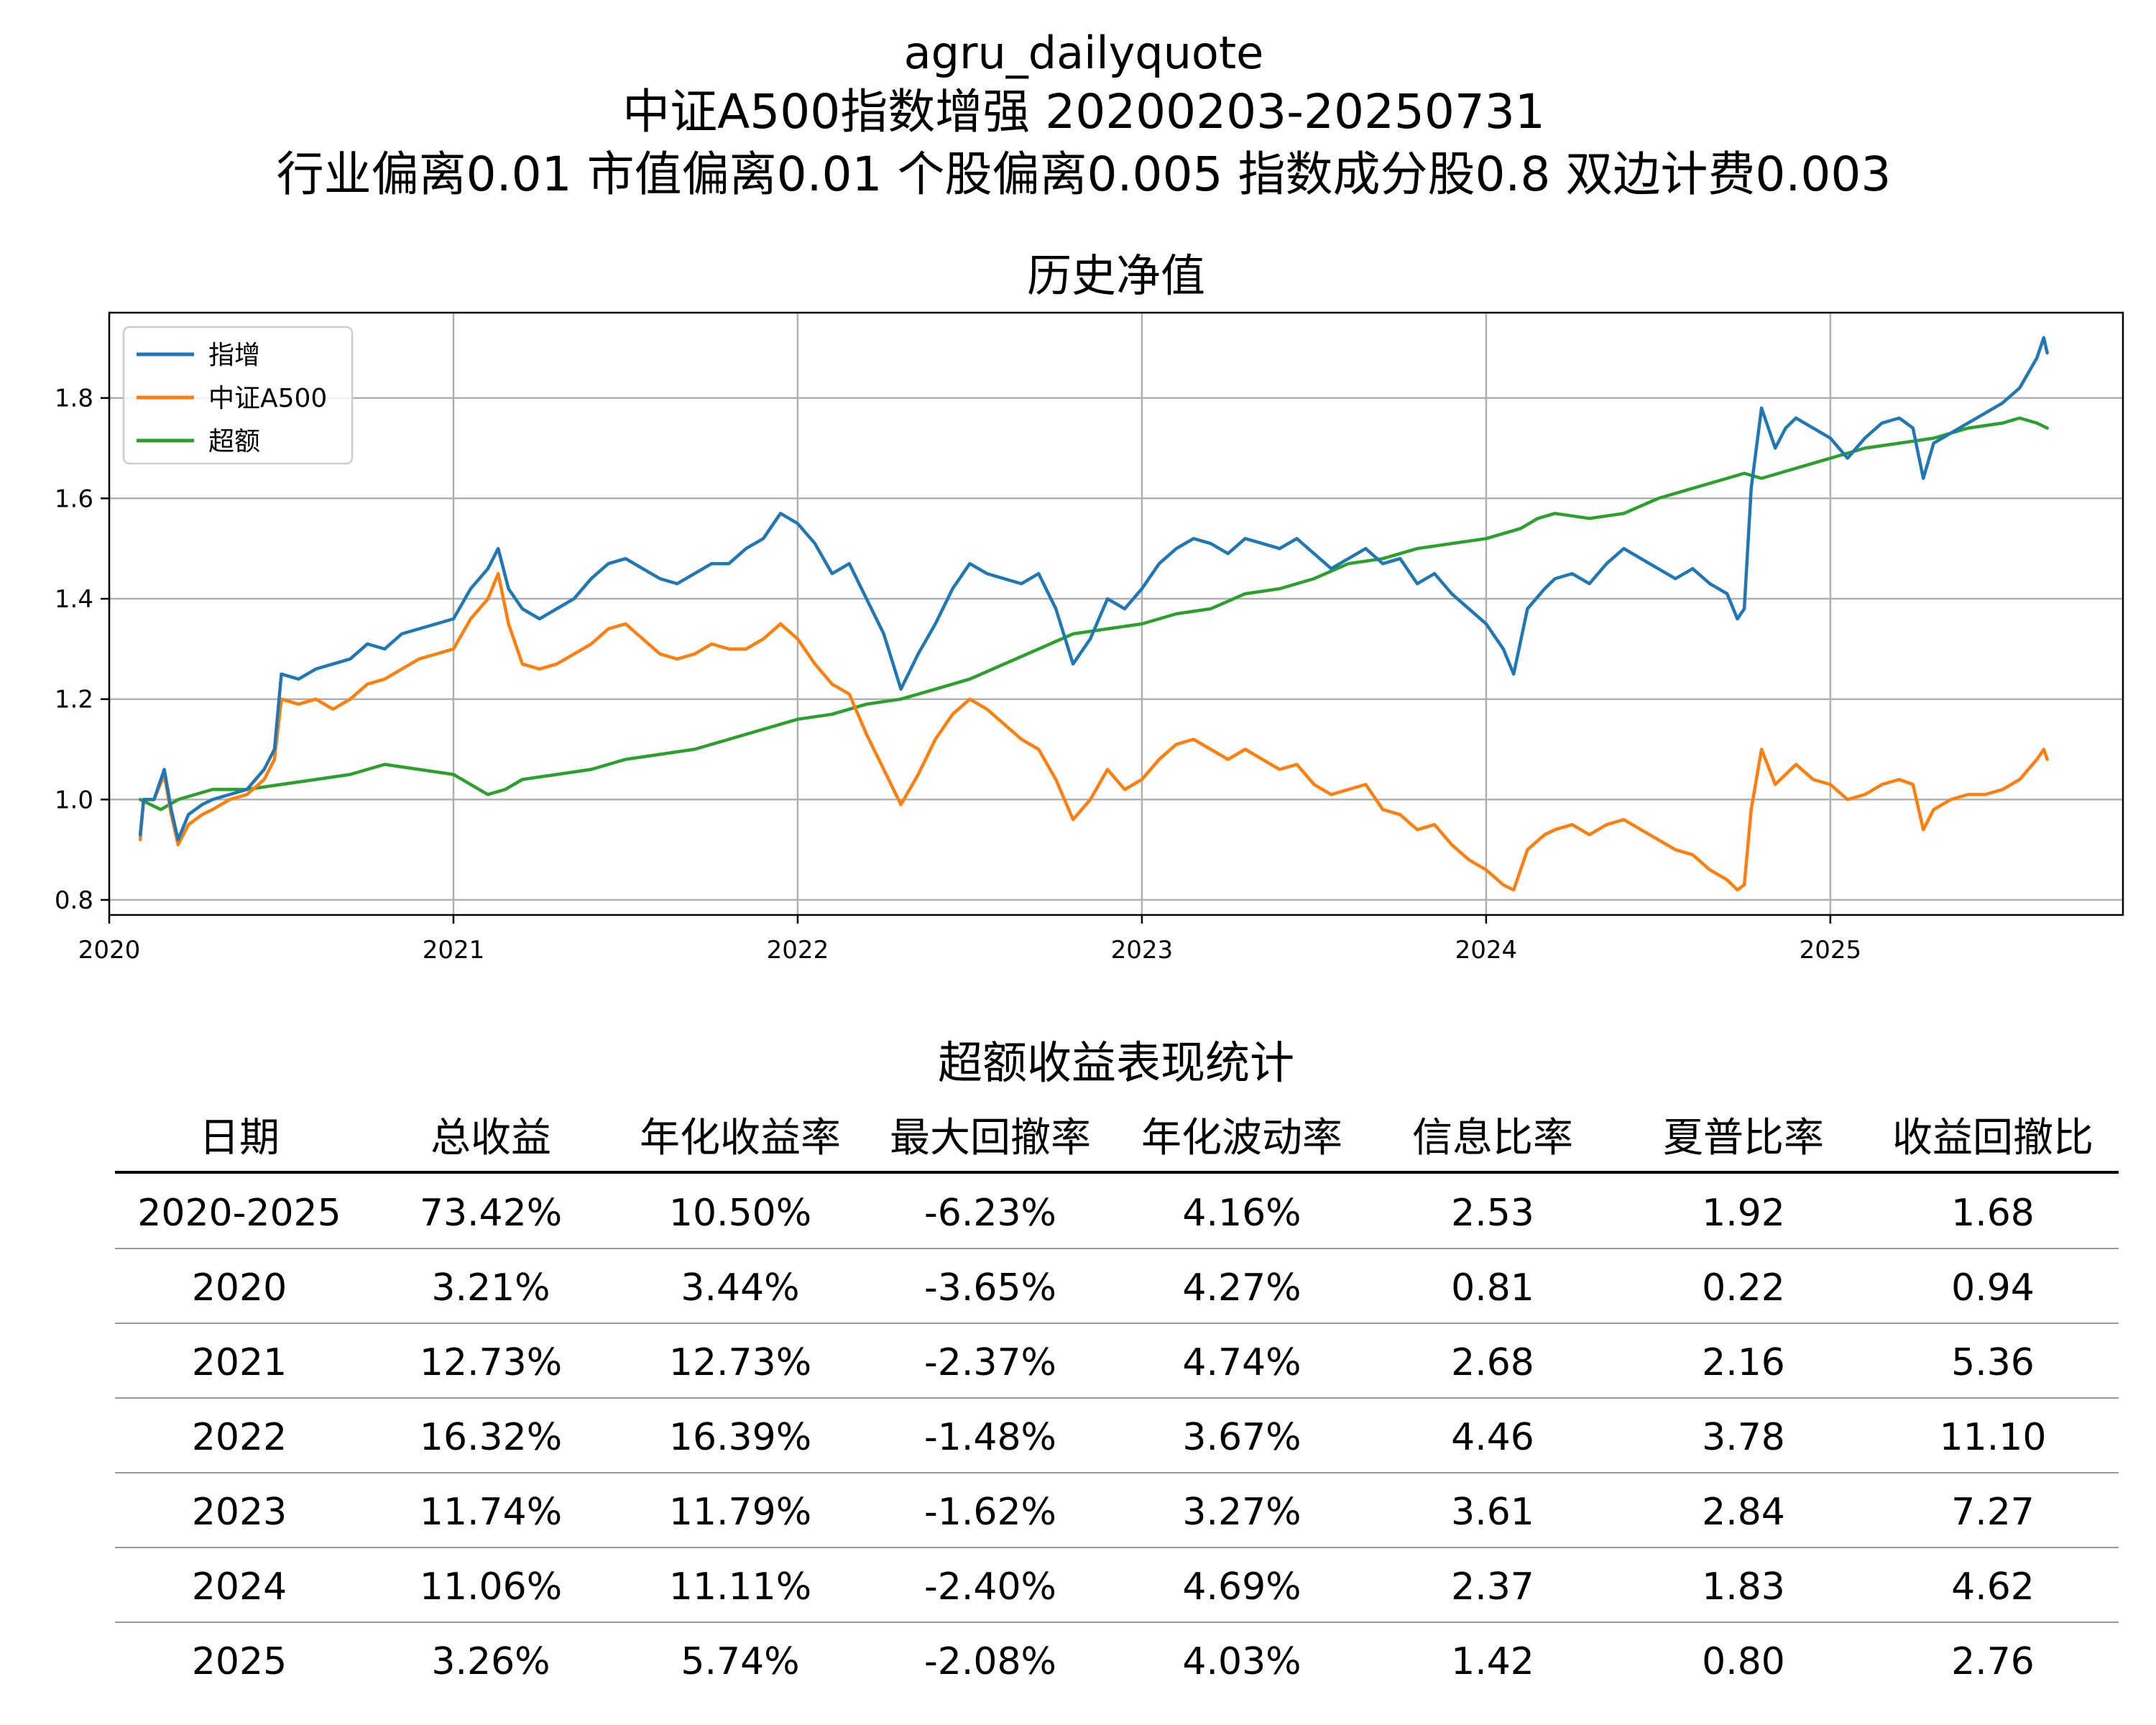  I want to click on y-tick-label: 0.8, so click(74, 900).